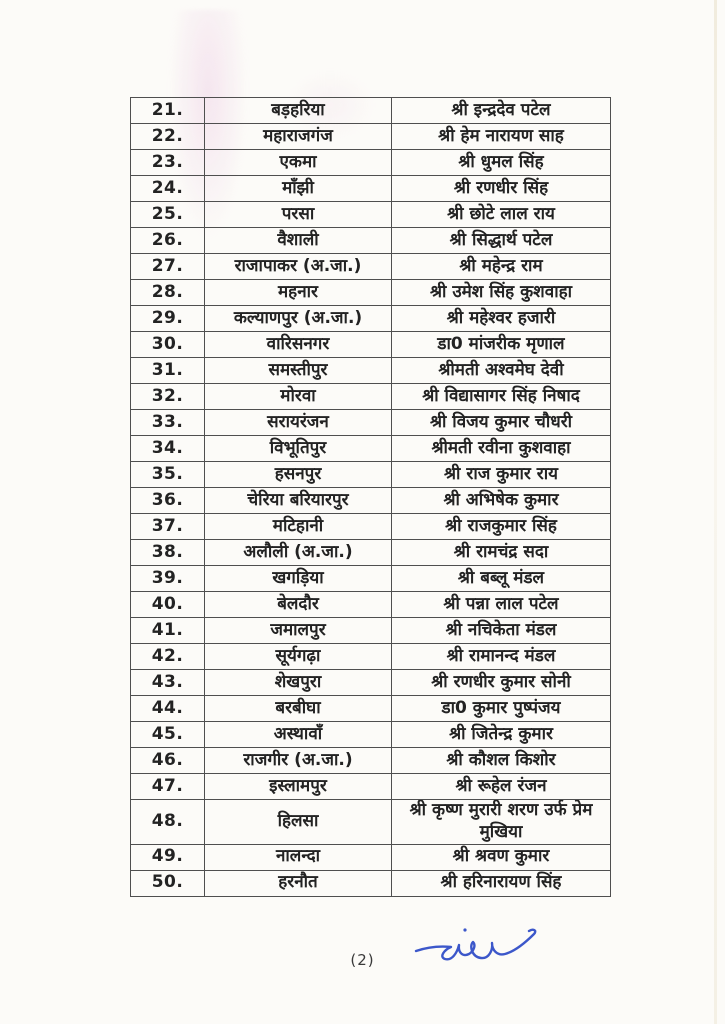 The height and width of the screenshot is (1024, 725). Describe the element at coordinates (501, 630) in the screenshot. I see `candidate-cell: श्री नचिकेता मंडल` at that location.